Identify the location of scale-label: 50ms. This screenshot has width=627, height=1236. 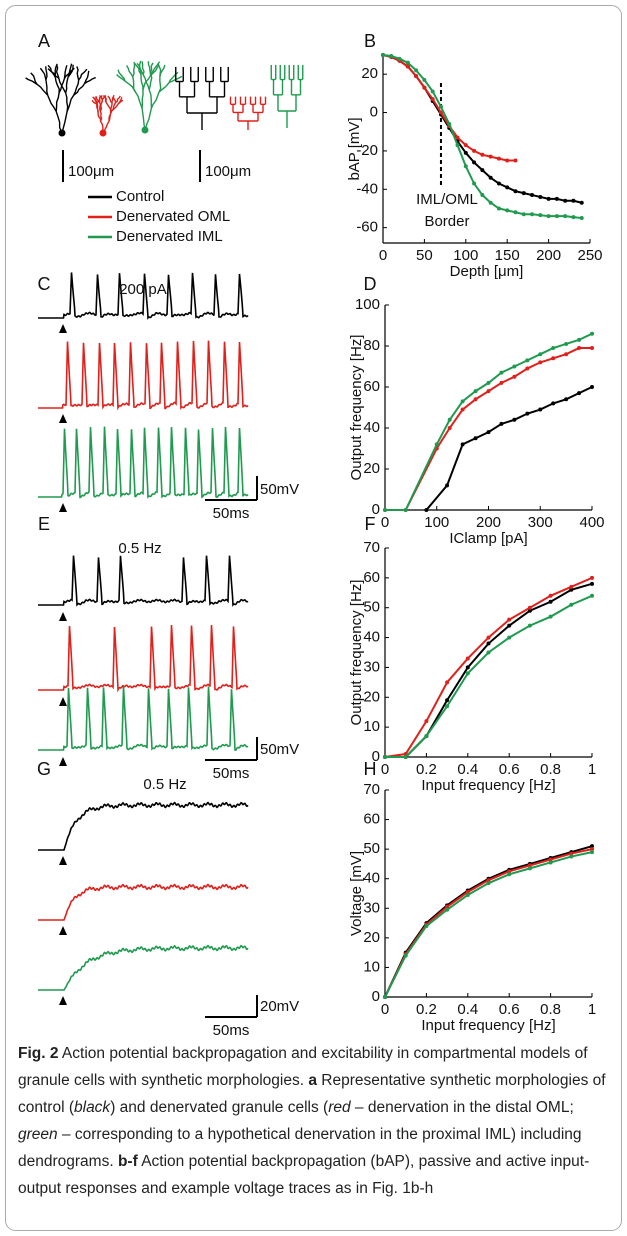
(231, 773).